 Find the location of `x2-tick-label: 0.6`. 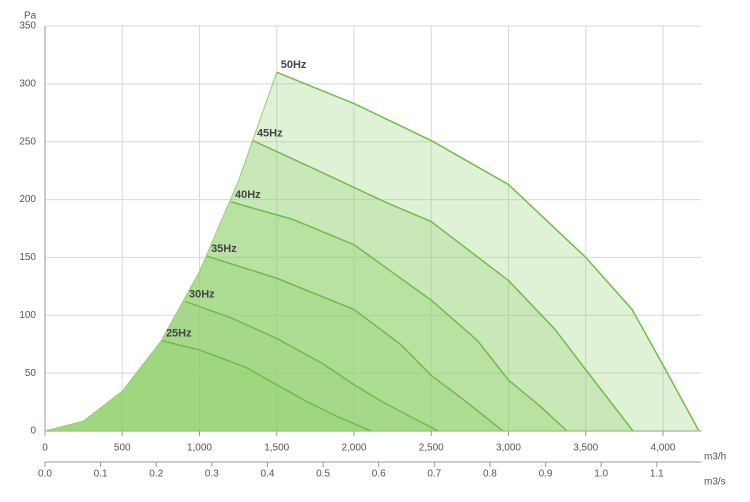

x2-tick-label: 0.6 is located at coordinates (379, 474).